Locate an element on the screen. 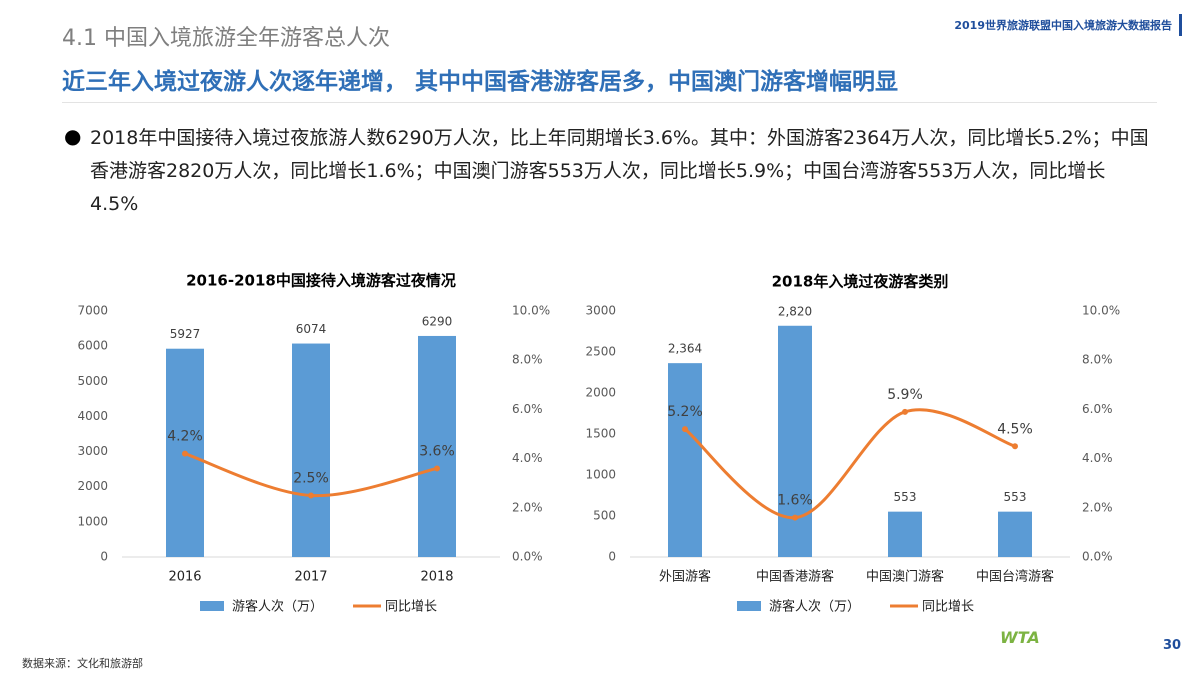  y-tick-label: 1500 is located at coordinates (600, 434).